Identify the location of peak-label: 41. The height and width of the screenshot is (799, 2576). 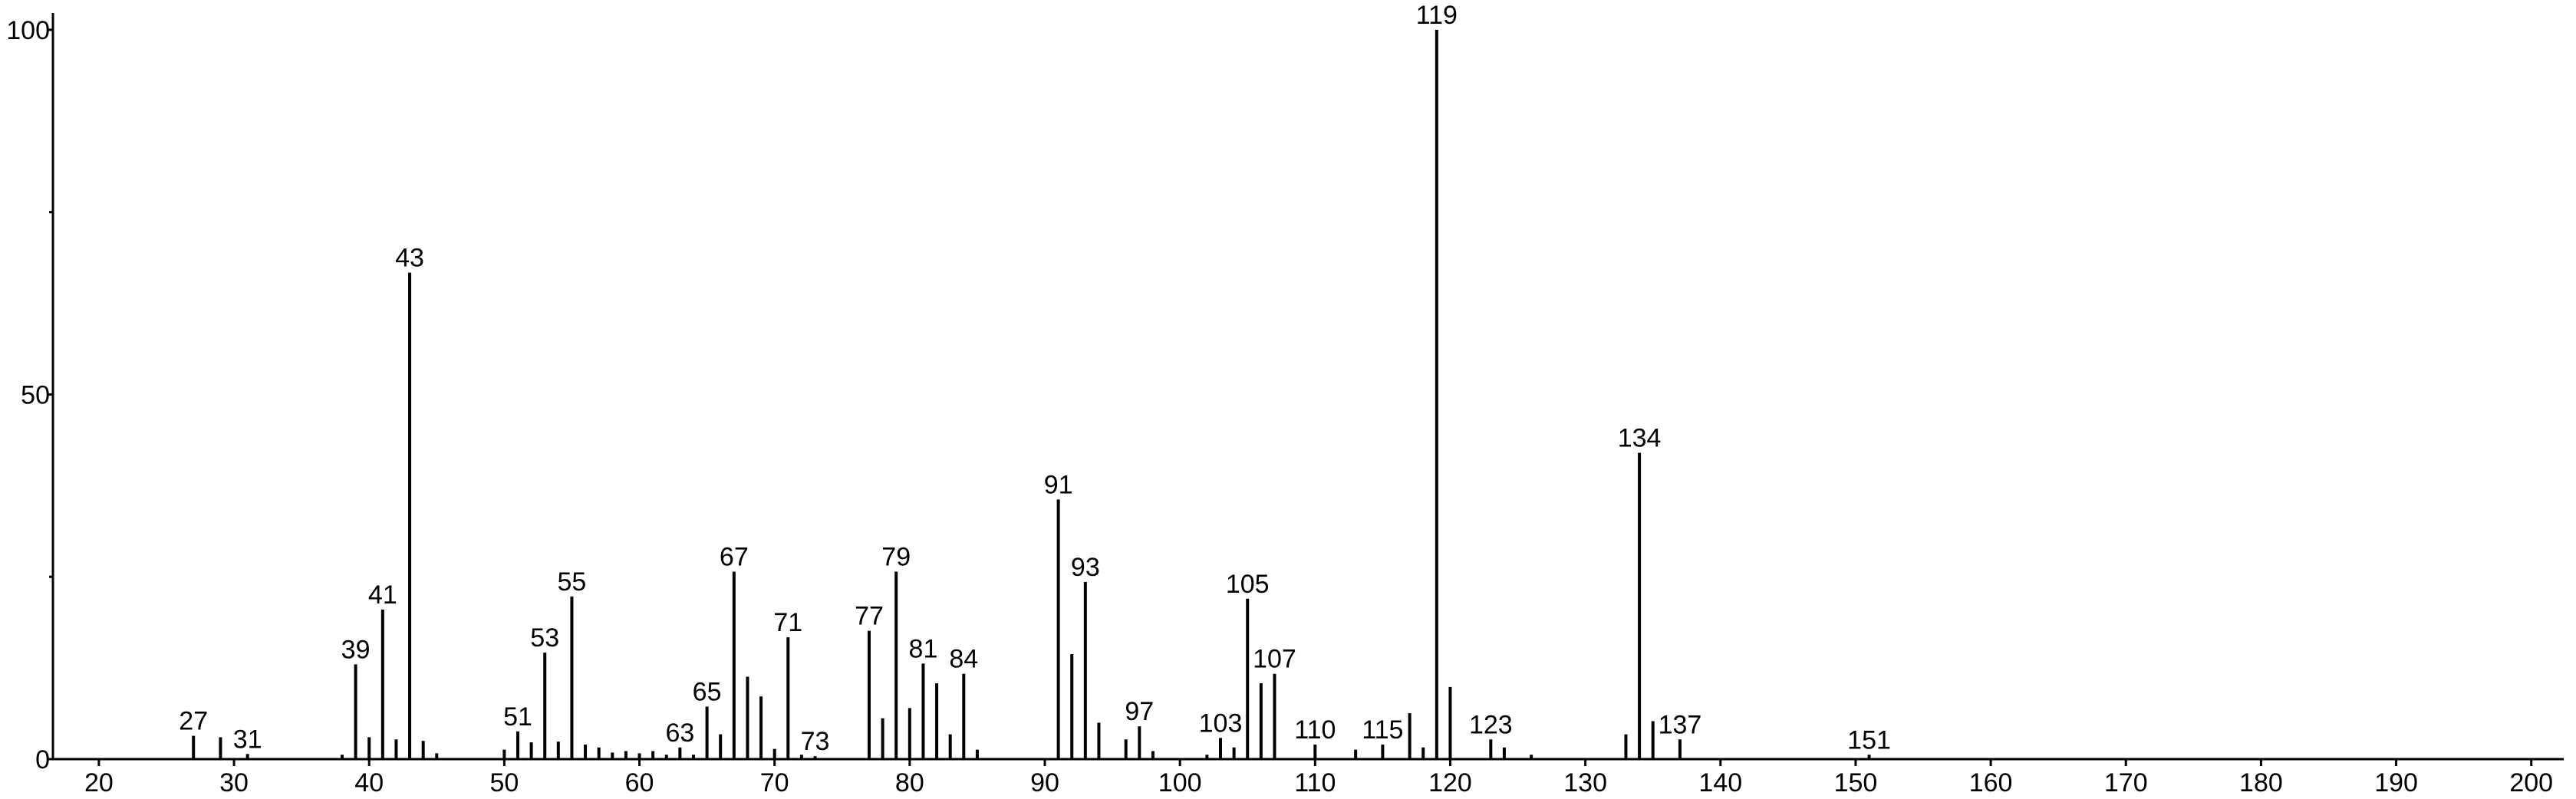
(382, 595).